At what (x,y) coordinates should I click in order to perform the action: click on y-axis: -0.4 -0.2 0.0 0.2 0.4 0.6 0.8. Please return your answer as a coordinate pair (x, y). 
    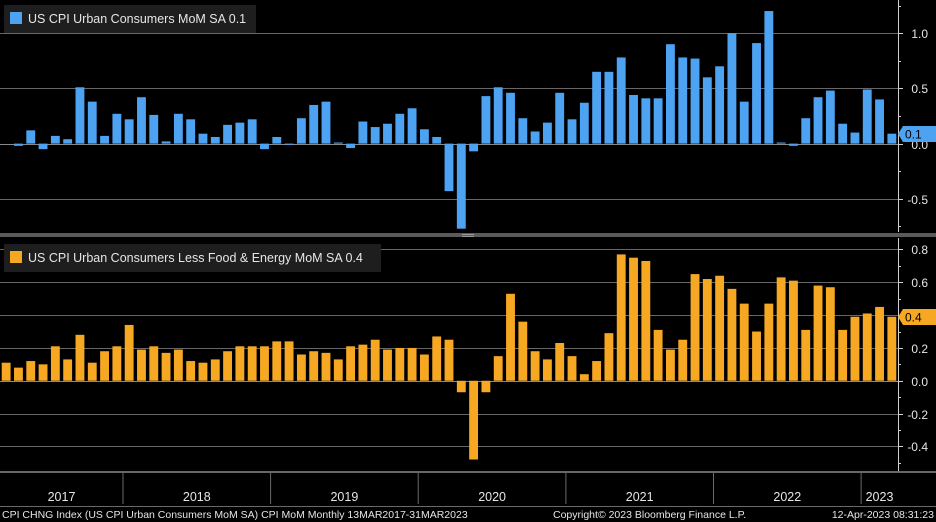
    Looking at the image, I should click on (913, 354).